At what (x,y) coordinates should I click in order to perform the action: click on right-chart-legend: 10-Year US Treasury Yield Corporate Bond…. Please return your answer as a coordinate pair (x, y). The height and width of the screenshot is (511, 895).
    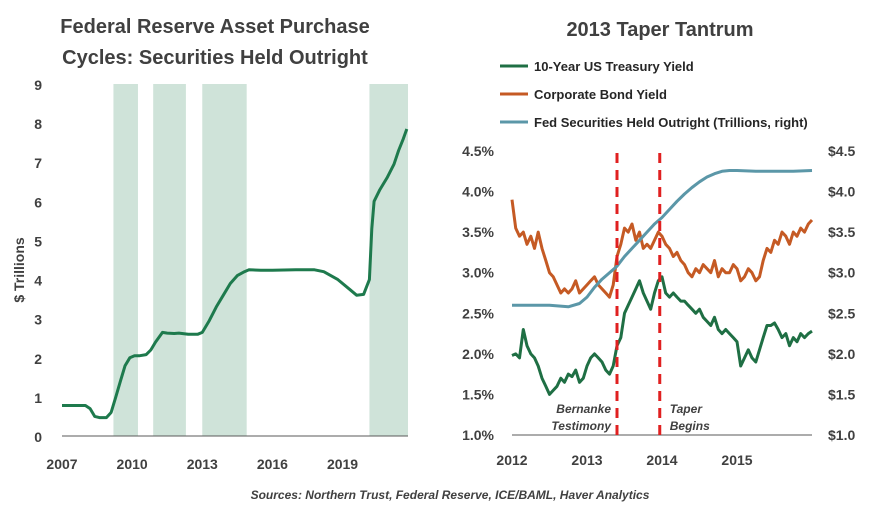
    Looking at the image, I should click on (654, 94).